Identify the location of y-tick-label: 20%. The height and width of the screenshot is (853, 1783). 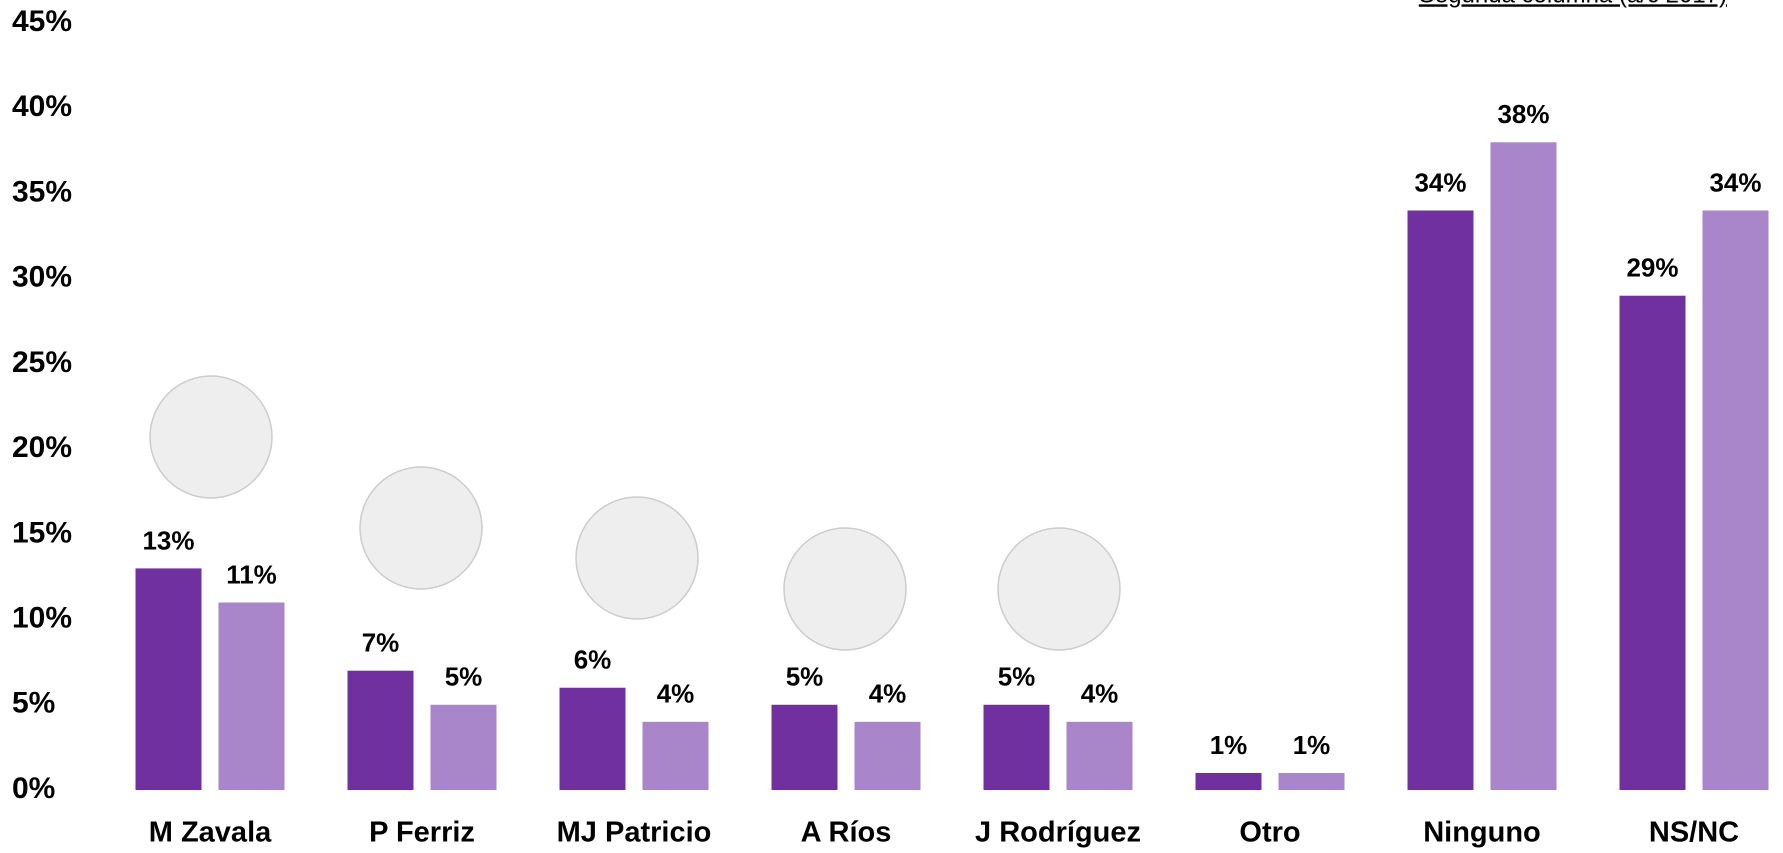
(42, 447).